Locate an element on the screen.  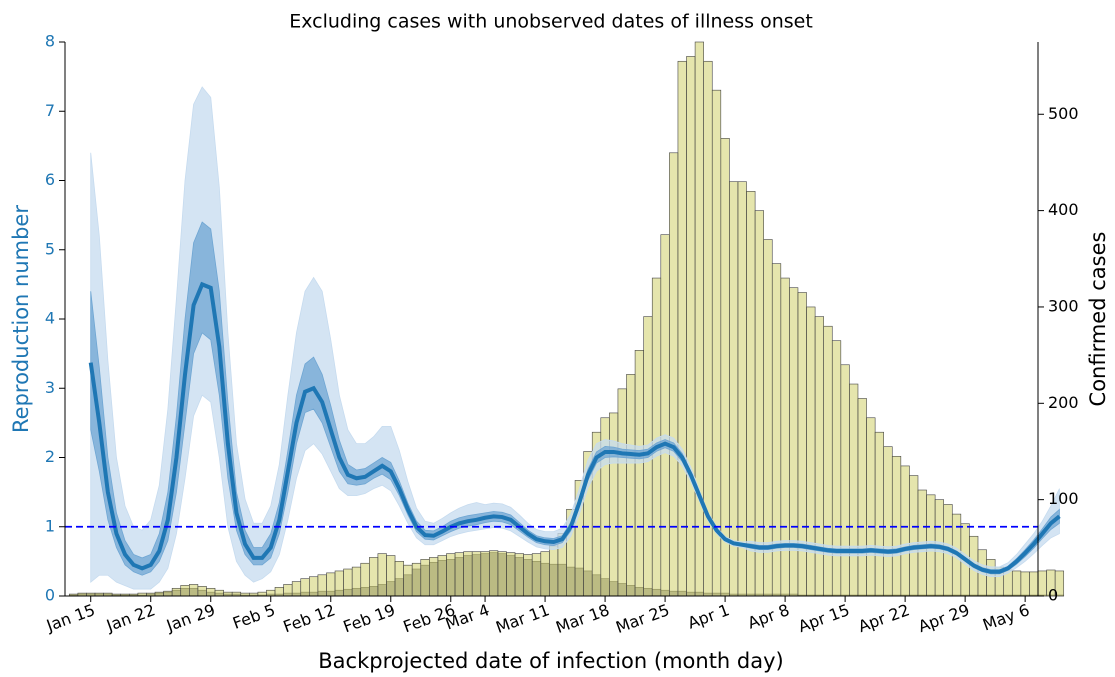
x-tick-label: Apr 8 is located at coordinates (768, 616).